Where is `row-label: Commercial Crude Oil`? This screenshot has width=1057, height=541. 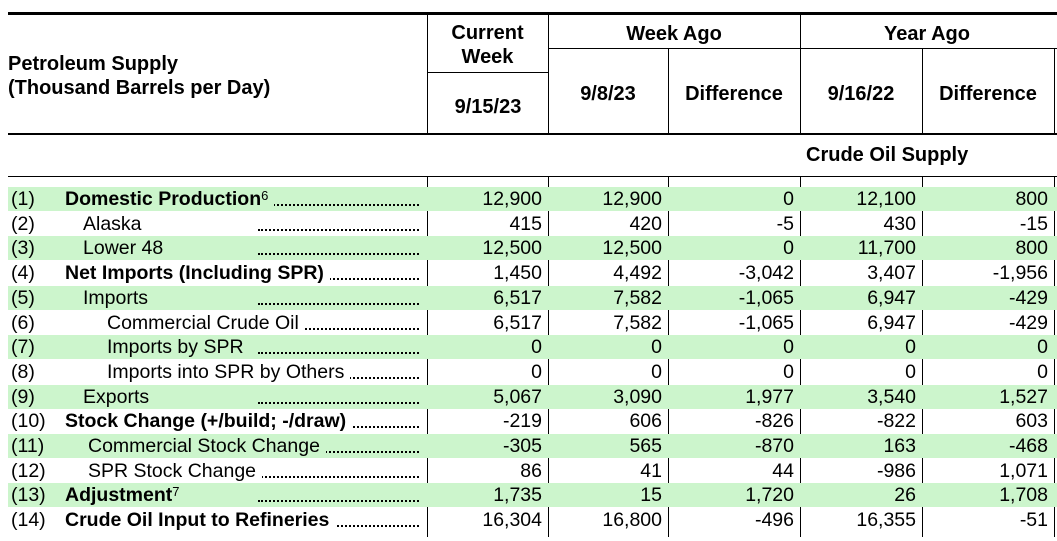
row-label: Commercial Crude Oil is located at coordinates (206, 322).